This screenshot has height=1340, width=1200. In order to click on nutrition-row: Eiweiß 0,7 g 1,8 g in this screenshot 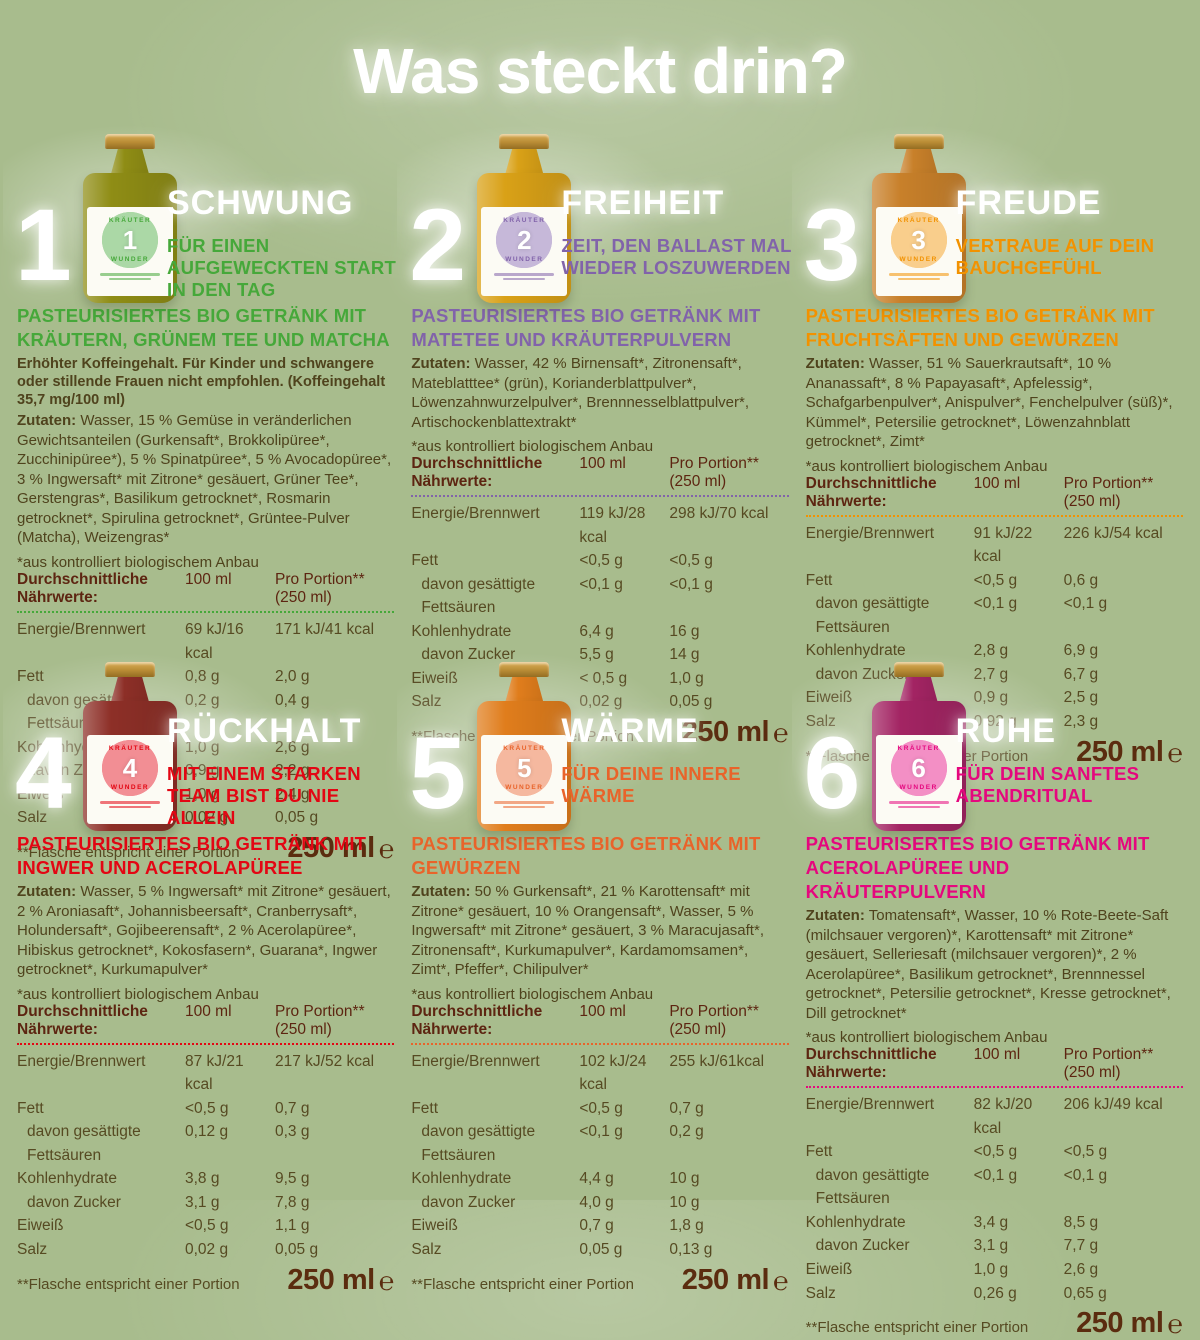, I will do `click(599, 1226)`.